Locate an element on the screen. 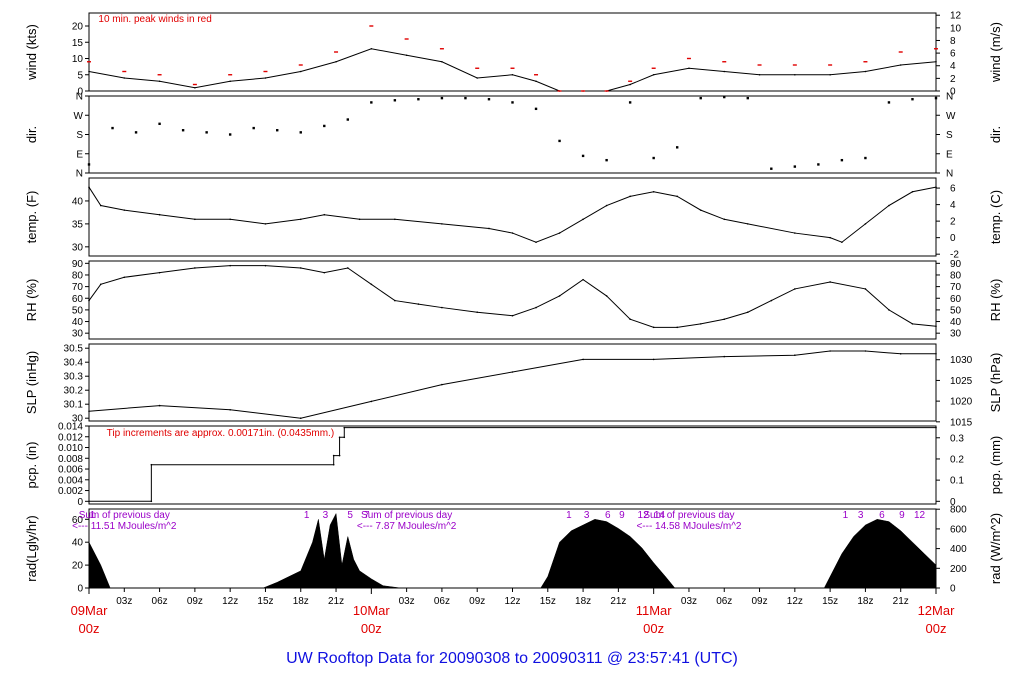  ytick-right-label: 2 is located at coordinates (953, 79).